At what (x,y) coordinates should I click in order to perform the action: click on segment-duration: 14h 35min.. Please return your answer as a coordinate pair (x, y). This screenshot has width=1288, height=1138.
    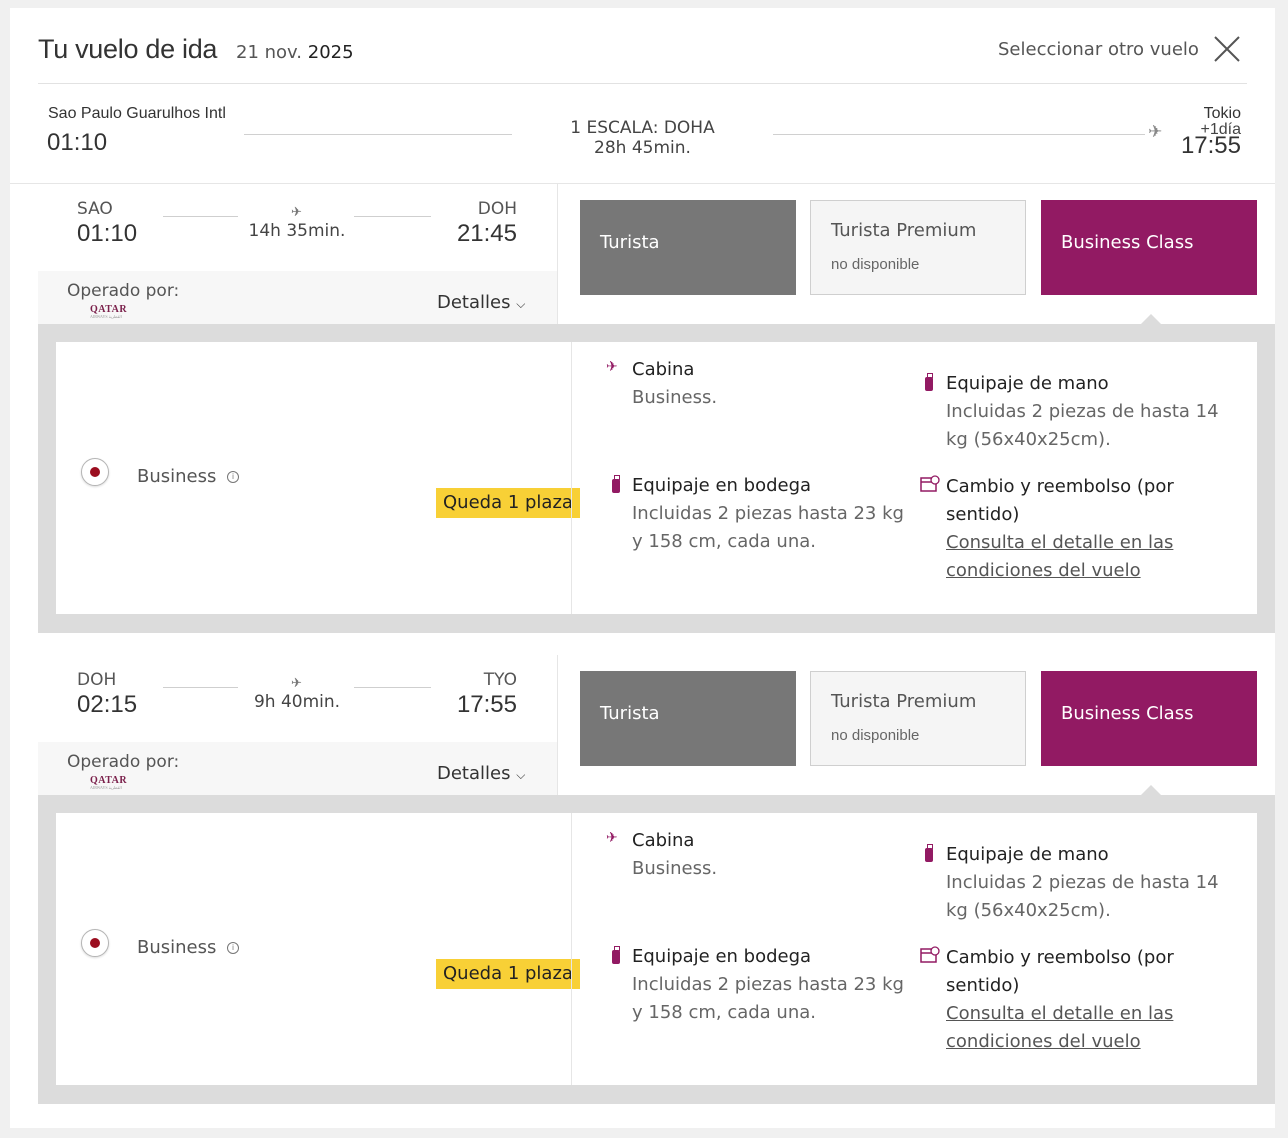
    Looking at the image, I should click on (297, 231).